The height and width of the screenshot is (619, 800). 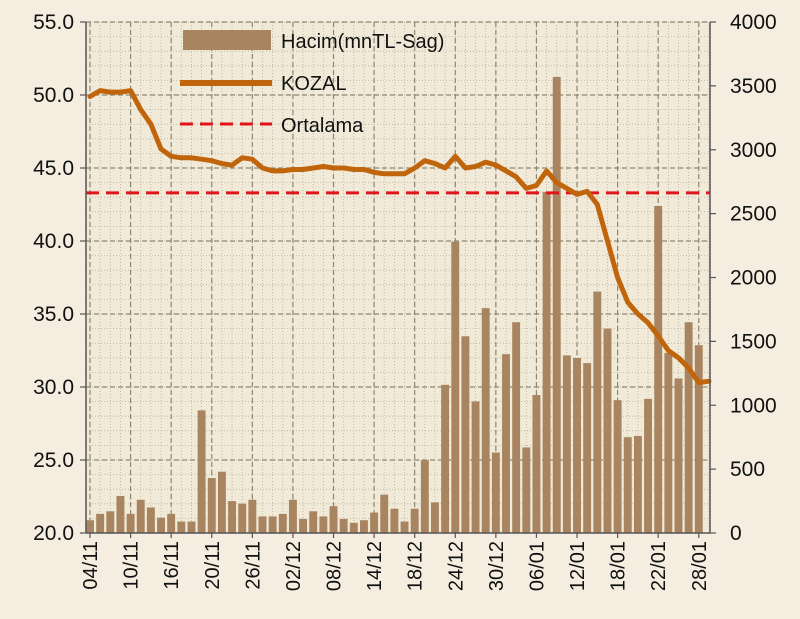 What do you see at coordinates (497, 566) in the screenshot?
I see `x-tick-label: 30/12` at bounding box center [497, 566].